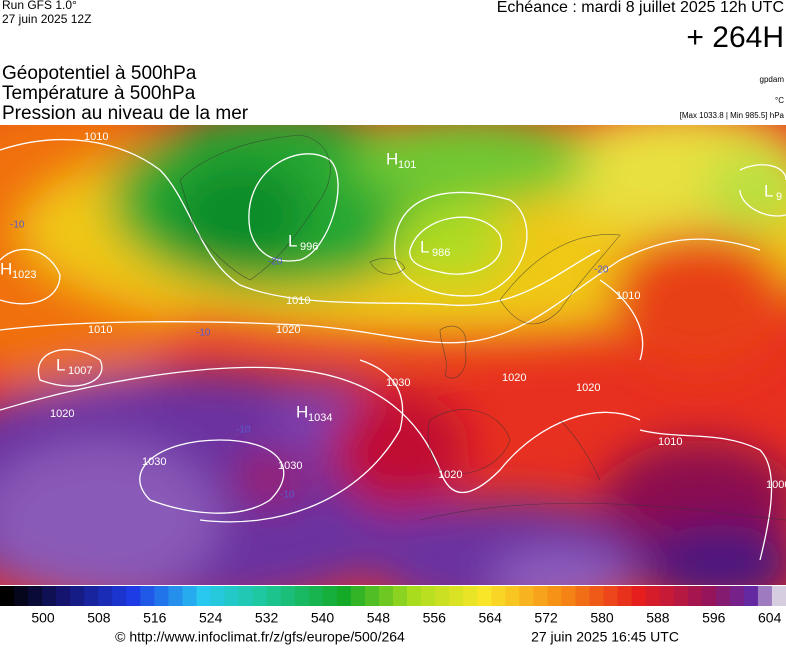 The width and height of the screenshot is (786, 648). I want to click on footer-timestamp: 27 juin 2025 16:45 UTC, so click(605, 637).